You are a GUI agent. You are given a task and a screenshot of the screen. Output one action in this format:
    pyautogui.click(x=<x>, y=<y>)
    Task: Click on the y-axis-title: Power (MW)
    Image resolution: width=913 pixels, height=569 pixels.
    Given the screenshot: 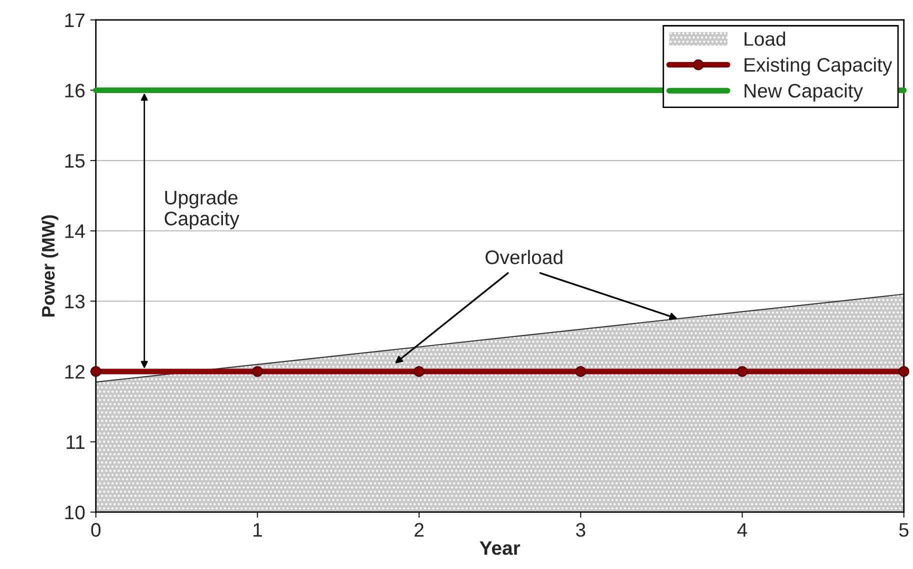 What is the action you would take?
    pyautogui.click(x=49, y=265)
    